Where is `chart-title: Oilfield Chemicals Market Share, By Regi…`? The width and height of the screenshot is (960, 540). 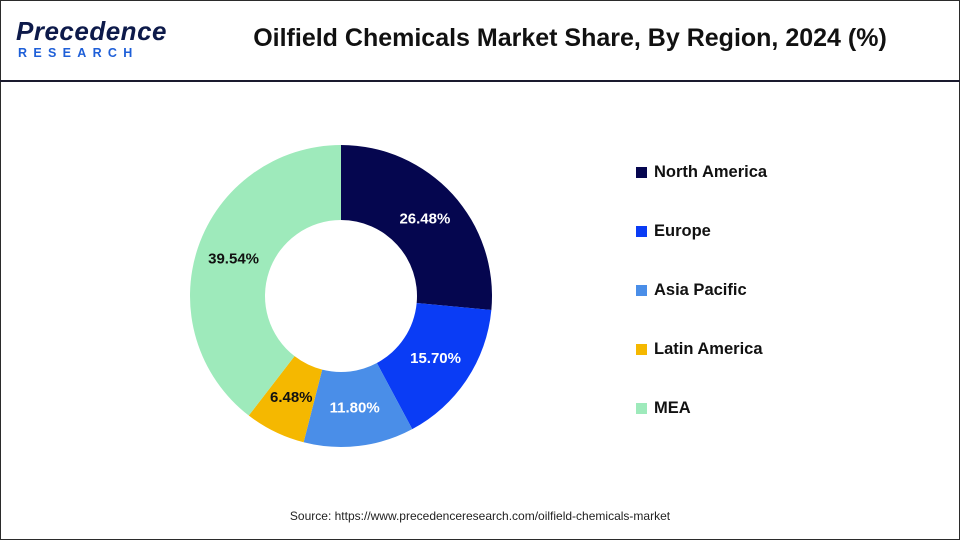 chart-title: Oilfield Chemicals Market Share, By Regi… is located at coordinates (570, 38).